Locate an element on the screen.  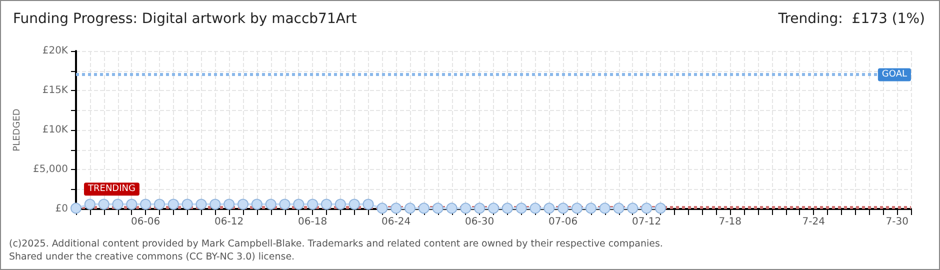
x-tick-label: 06-06 is located at coordinates (145, 222).